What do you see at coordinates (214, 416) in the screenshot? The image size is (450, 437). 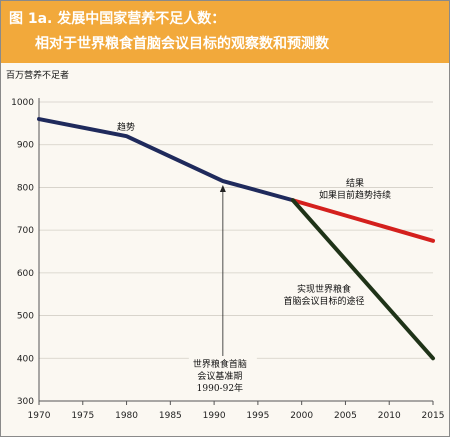 I see `x-tick-label: 1990` at bounding box center [214, 416].